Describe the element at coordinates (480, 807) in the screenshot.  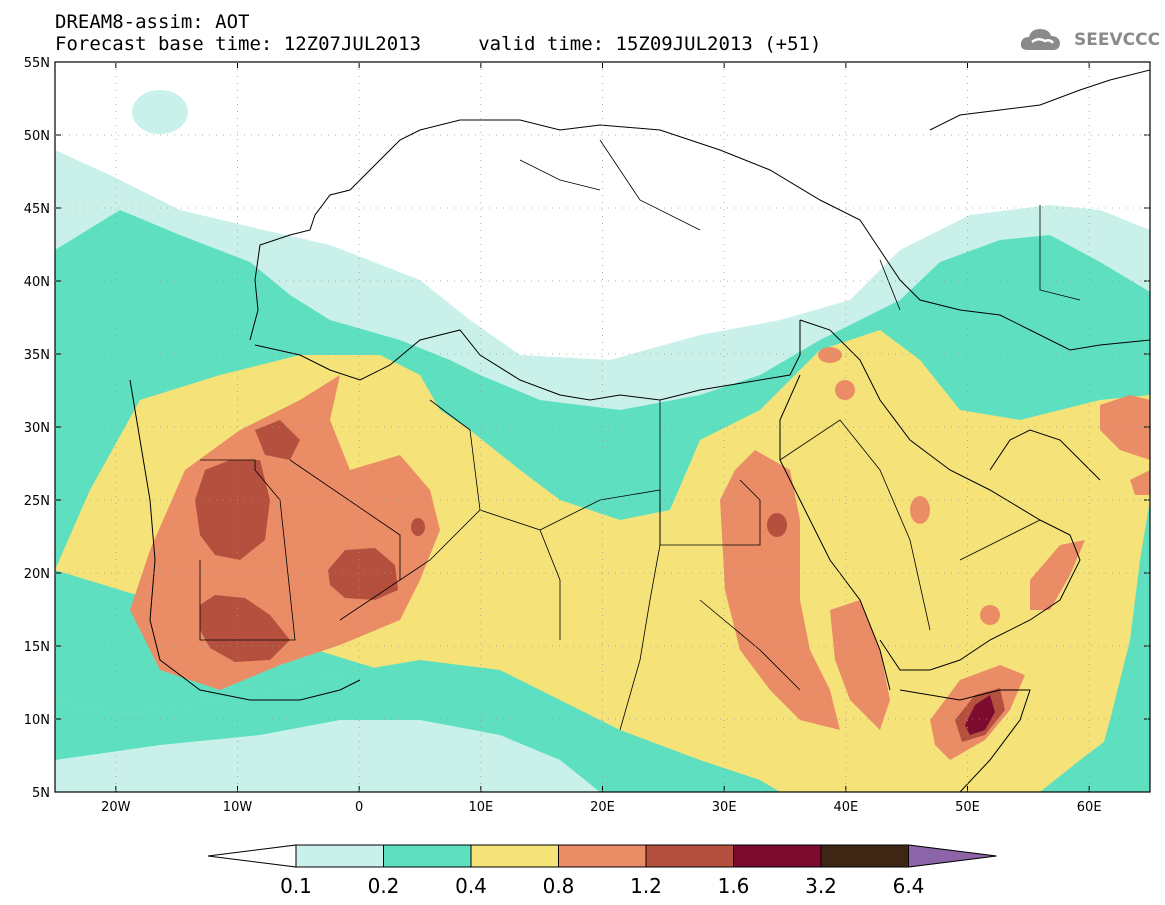
I see `lon-tick-label: 10E` at that location.